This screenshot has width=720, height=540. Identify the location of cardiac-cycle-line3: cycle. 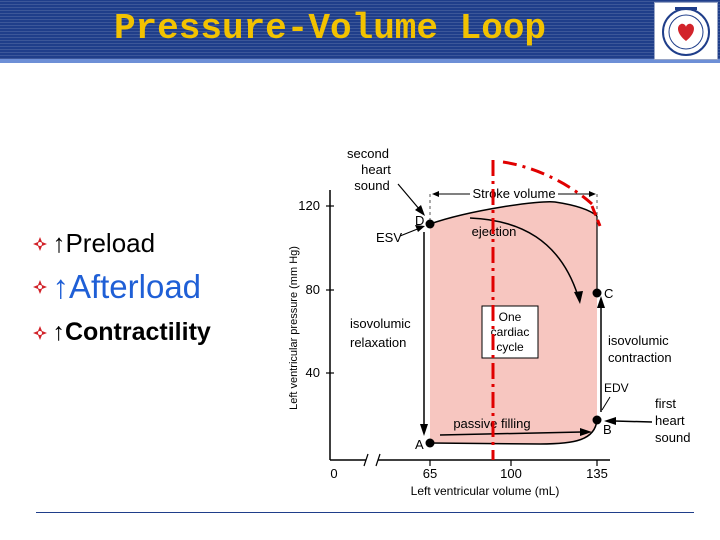
(510, 347).